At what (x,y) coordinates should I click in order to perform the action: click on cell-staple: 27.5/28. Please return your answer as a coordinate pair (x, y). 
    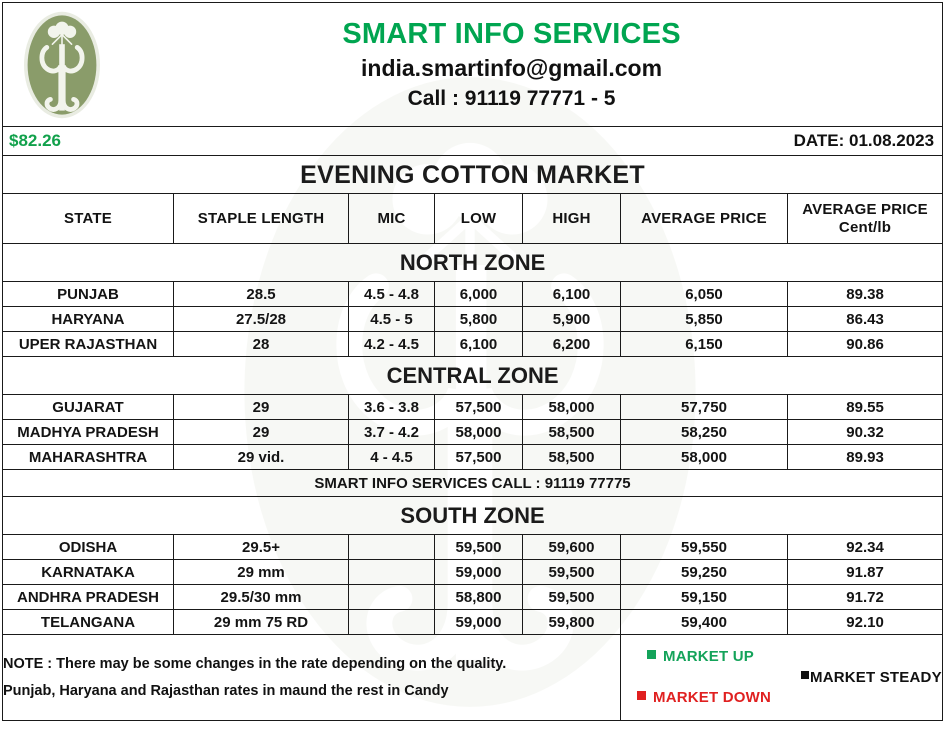
    Looking at the image, I should click on (261, 319).